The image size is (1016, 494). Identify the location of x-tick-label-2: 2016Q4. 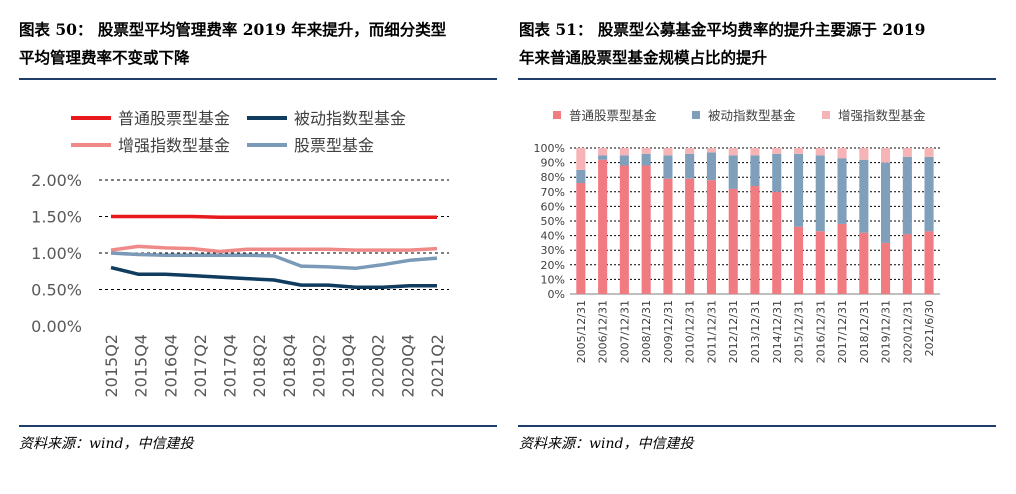
(170, 366).